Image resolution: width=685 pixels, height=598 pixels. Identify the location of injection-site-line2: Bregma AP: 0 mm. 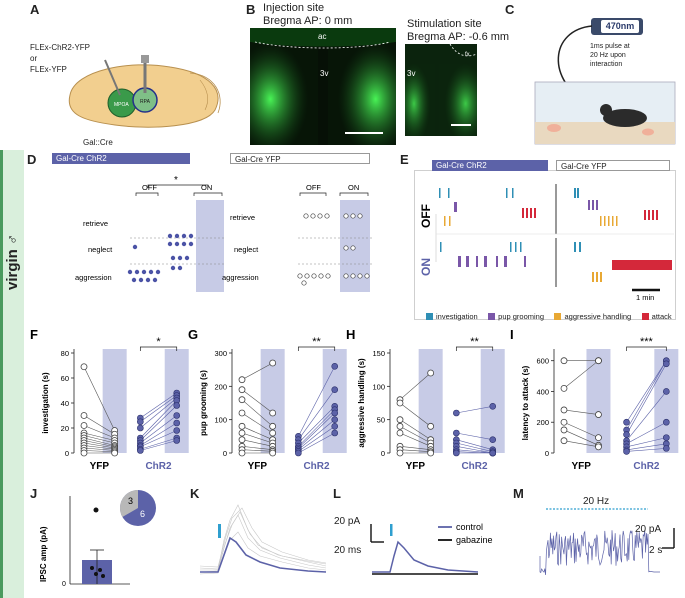
(308, 21).